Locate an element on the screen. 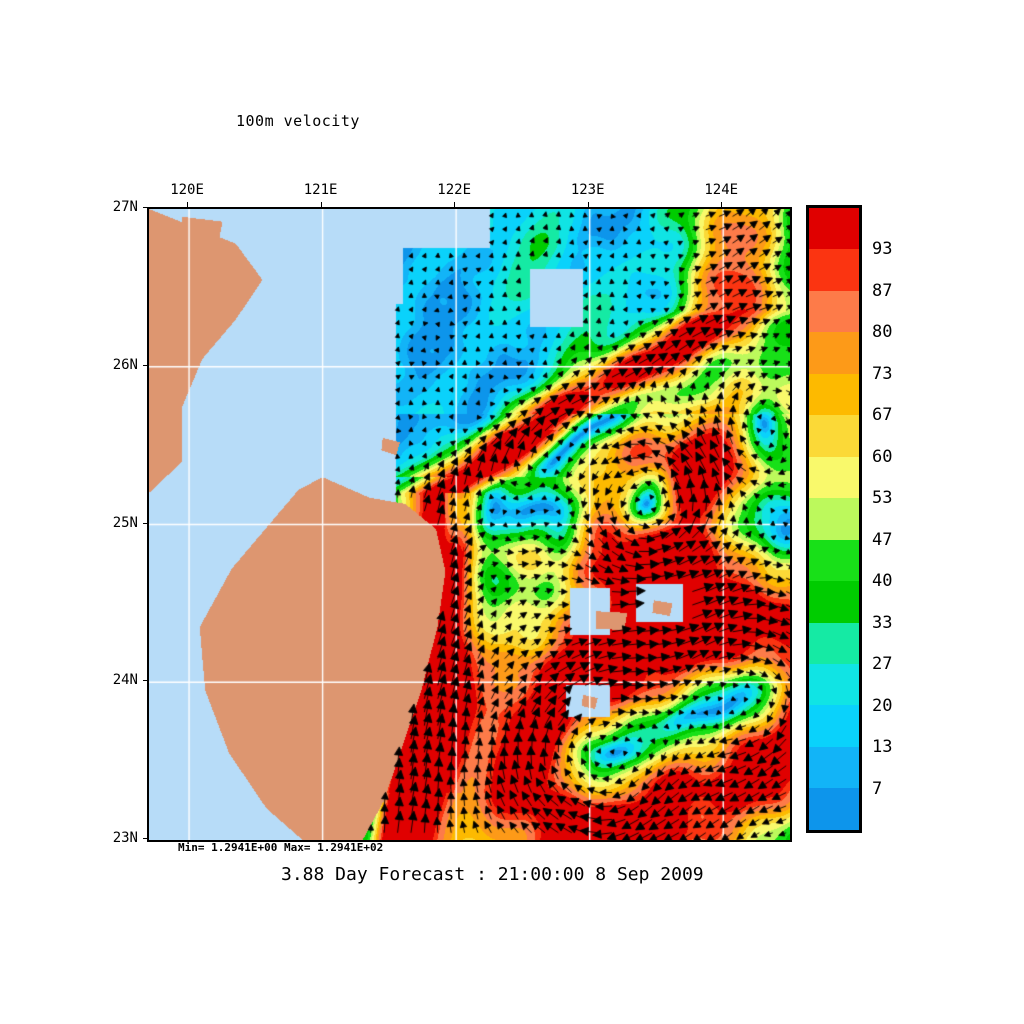 The width and height of the screenshot is (1024, 1024). page-title: 100m velocity is located at coordinates (298, 121).